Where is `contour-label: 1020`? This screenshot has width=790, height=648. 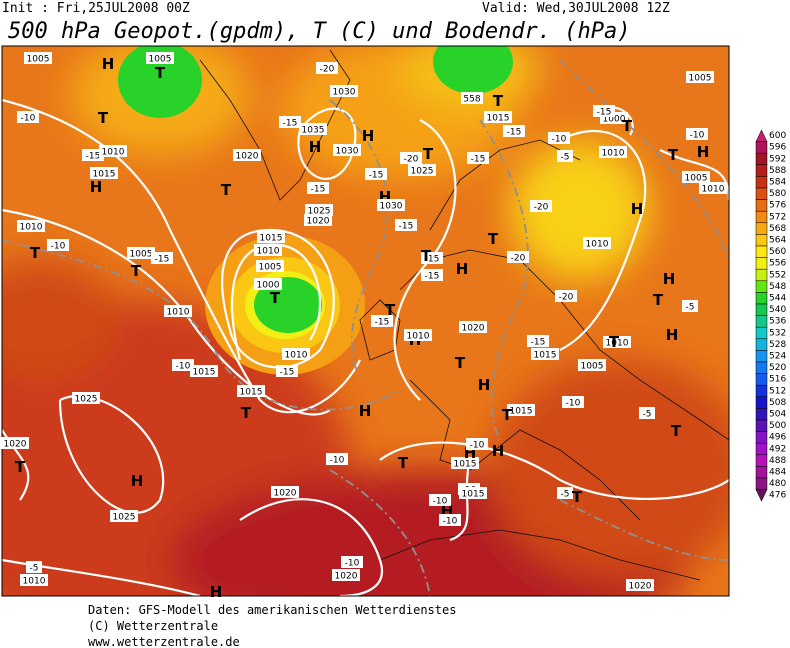 contour-label: 1020 is located at coordinates (15, 445).